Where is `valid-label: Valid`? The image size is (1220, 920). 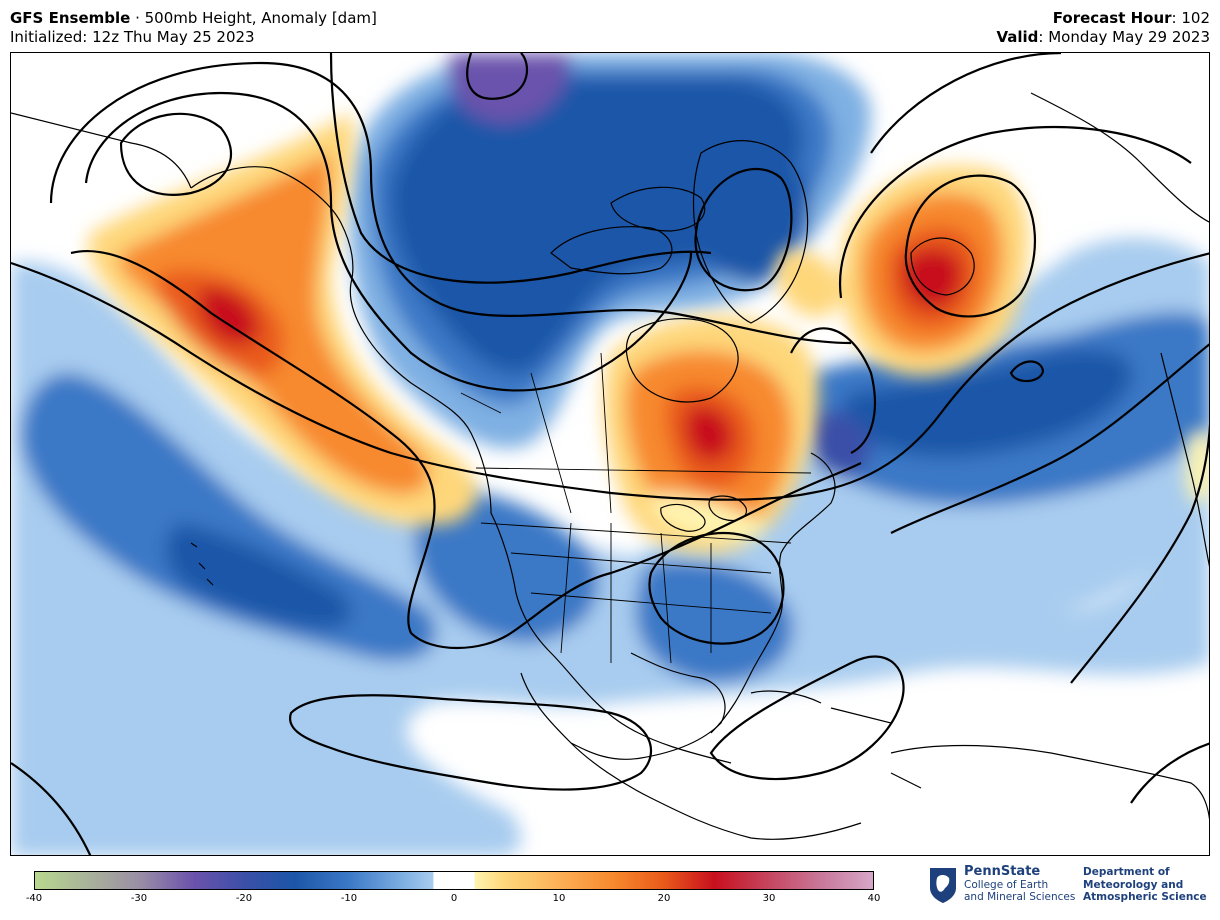 valid-label: Valid is located at coordinates (1017, 37).